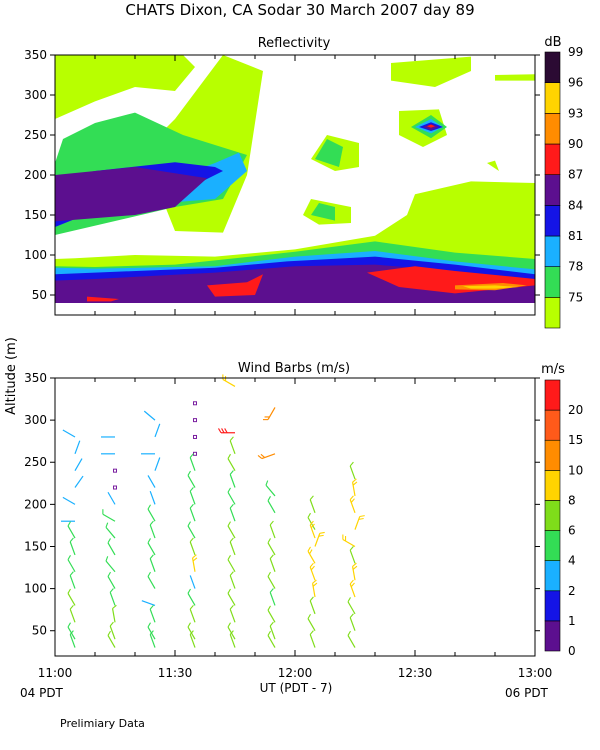  Describe the element at coordinates (575, 410) in the screenshot. I see `wind-colorbar-label-20: 20` at that location.